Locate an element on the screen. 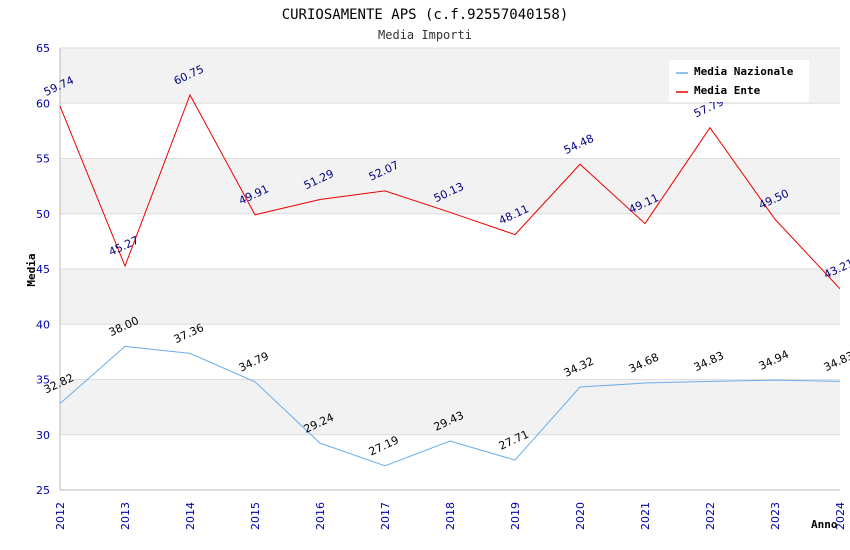 The width and height of the screenshot is (850, 550). legend: Media Nazionale Media Ente is located at coordinates (739, 81).